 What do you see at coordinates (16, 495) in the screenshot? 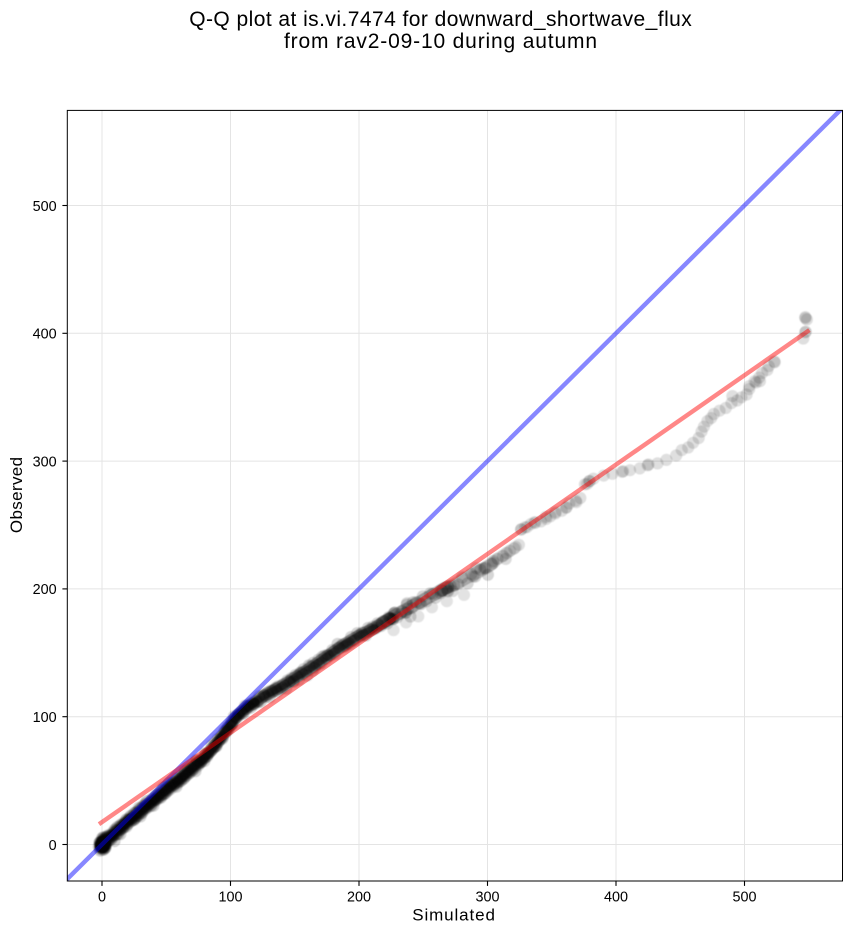
I see `svg-text: Observed` at bounding box center [16, 495].